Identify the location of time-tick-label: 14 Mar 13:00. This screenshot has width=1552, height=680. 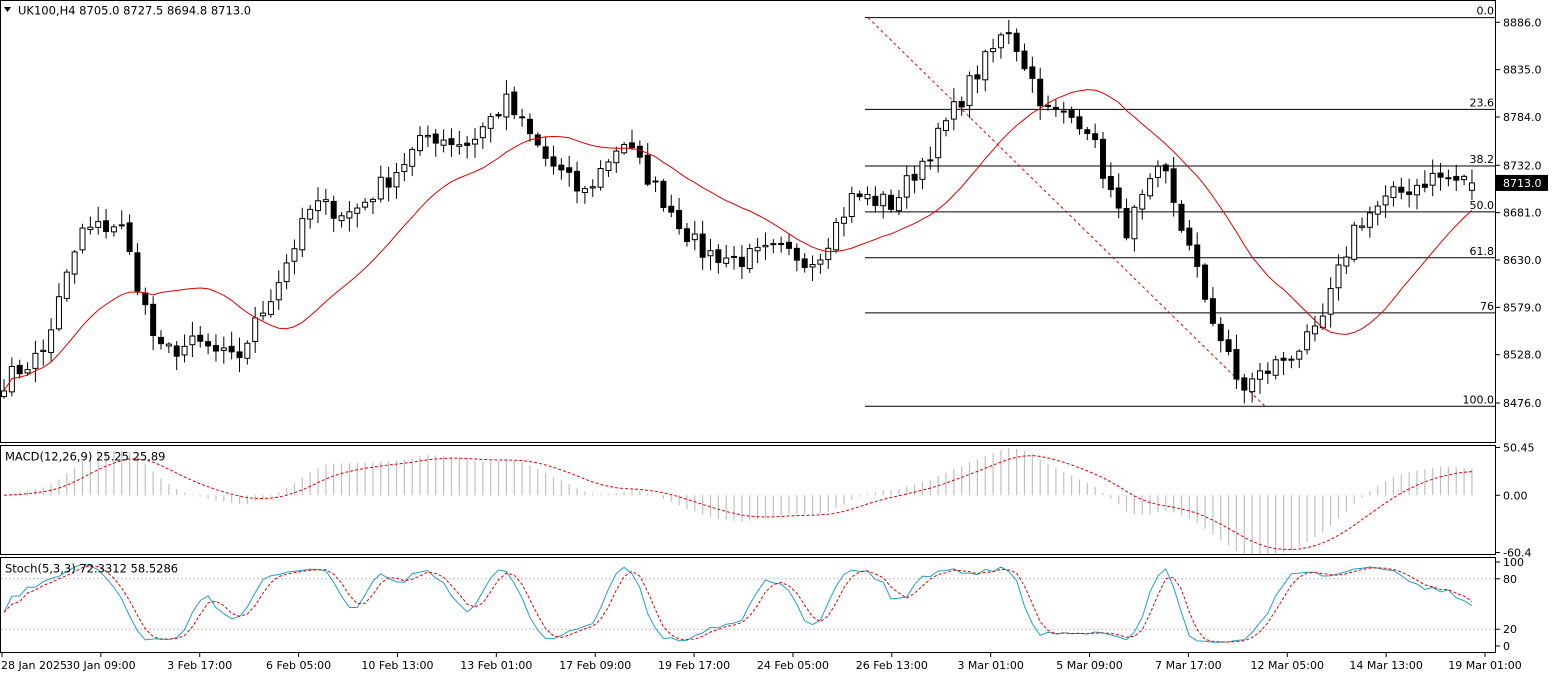
(1385, 665).